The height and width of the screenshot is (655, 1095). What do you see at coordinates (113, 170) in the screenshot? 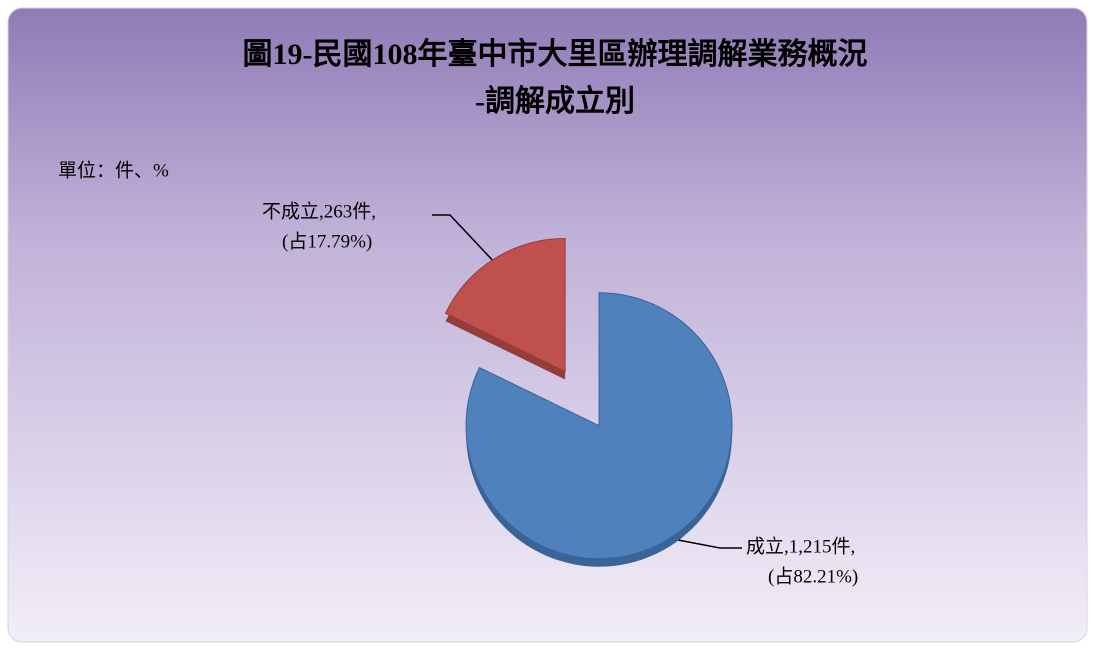
I see `unit-label: 單位：件、%` at bounding box center [113, 170].